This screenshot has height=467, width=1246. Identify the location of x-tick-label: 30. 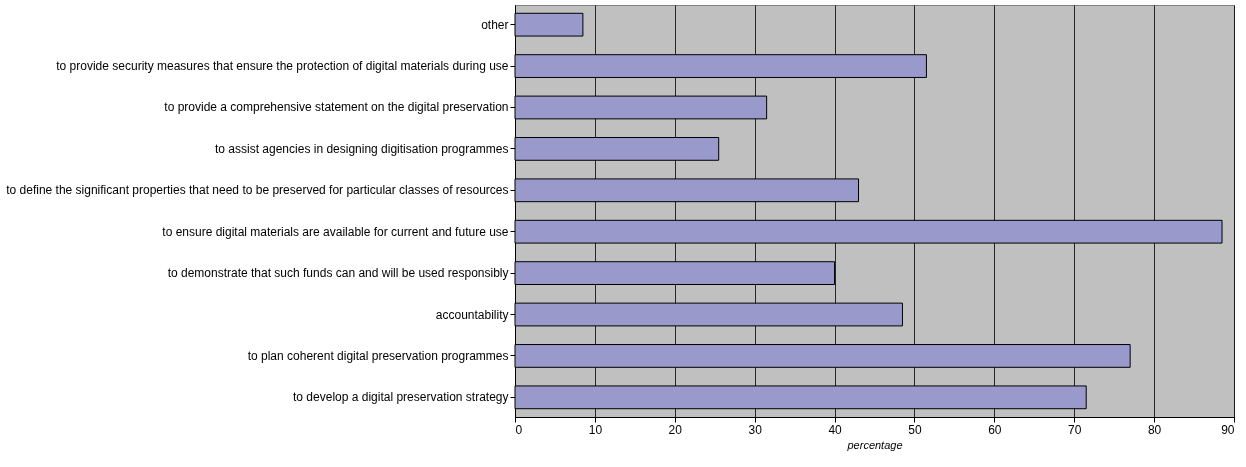
(755, 429).